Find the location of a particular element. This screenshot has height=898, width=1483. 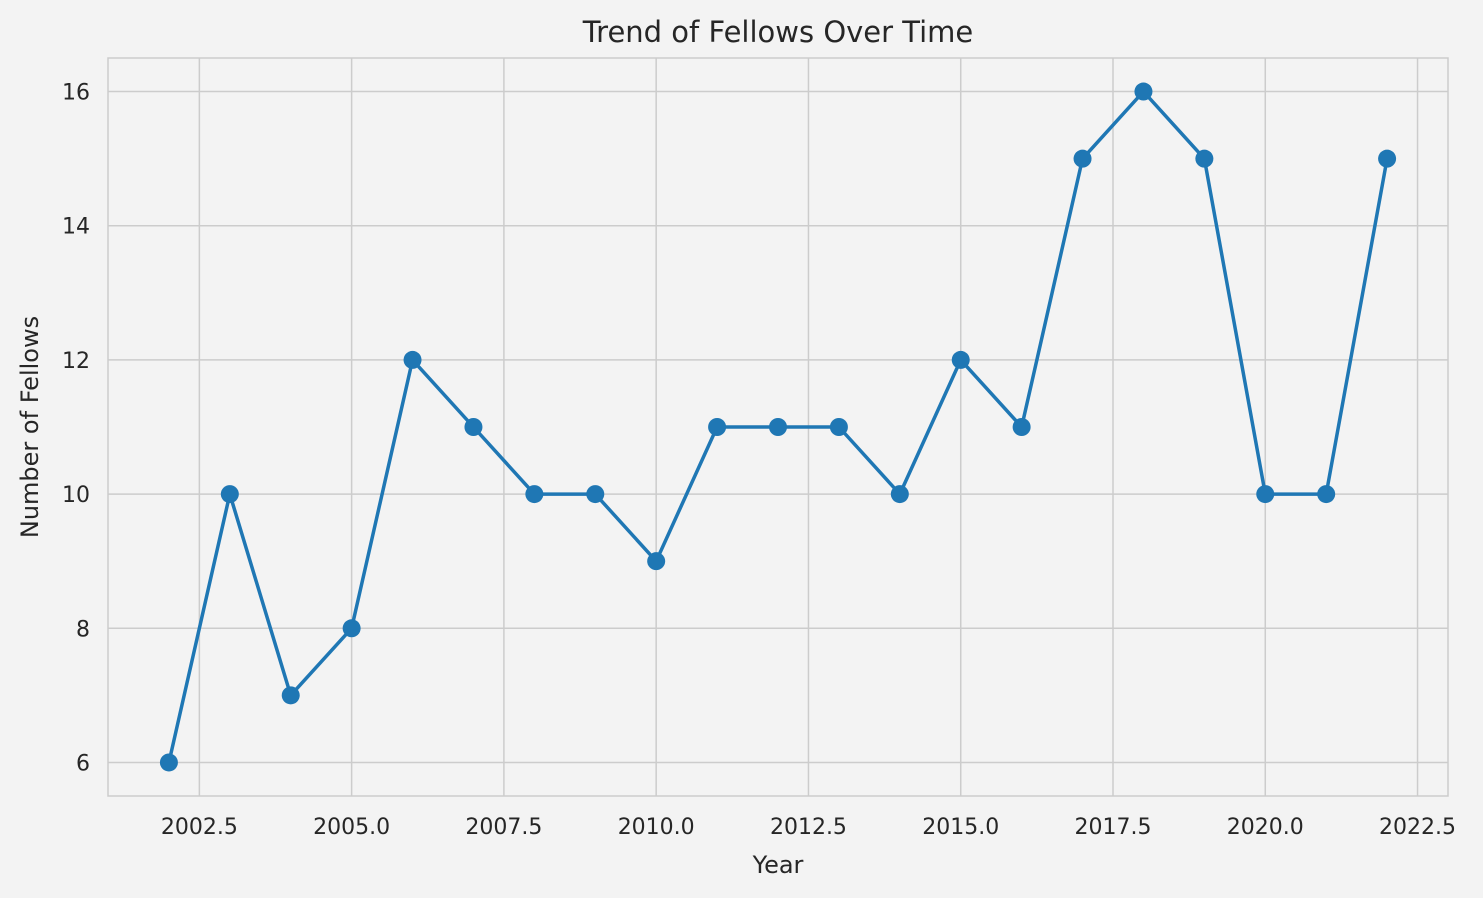

y-tick-label: 6 is located at coordinates (83, 763).